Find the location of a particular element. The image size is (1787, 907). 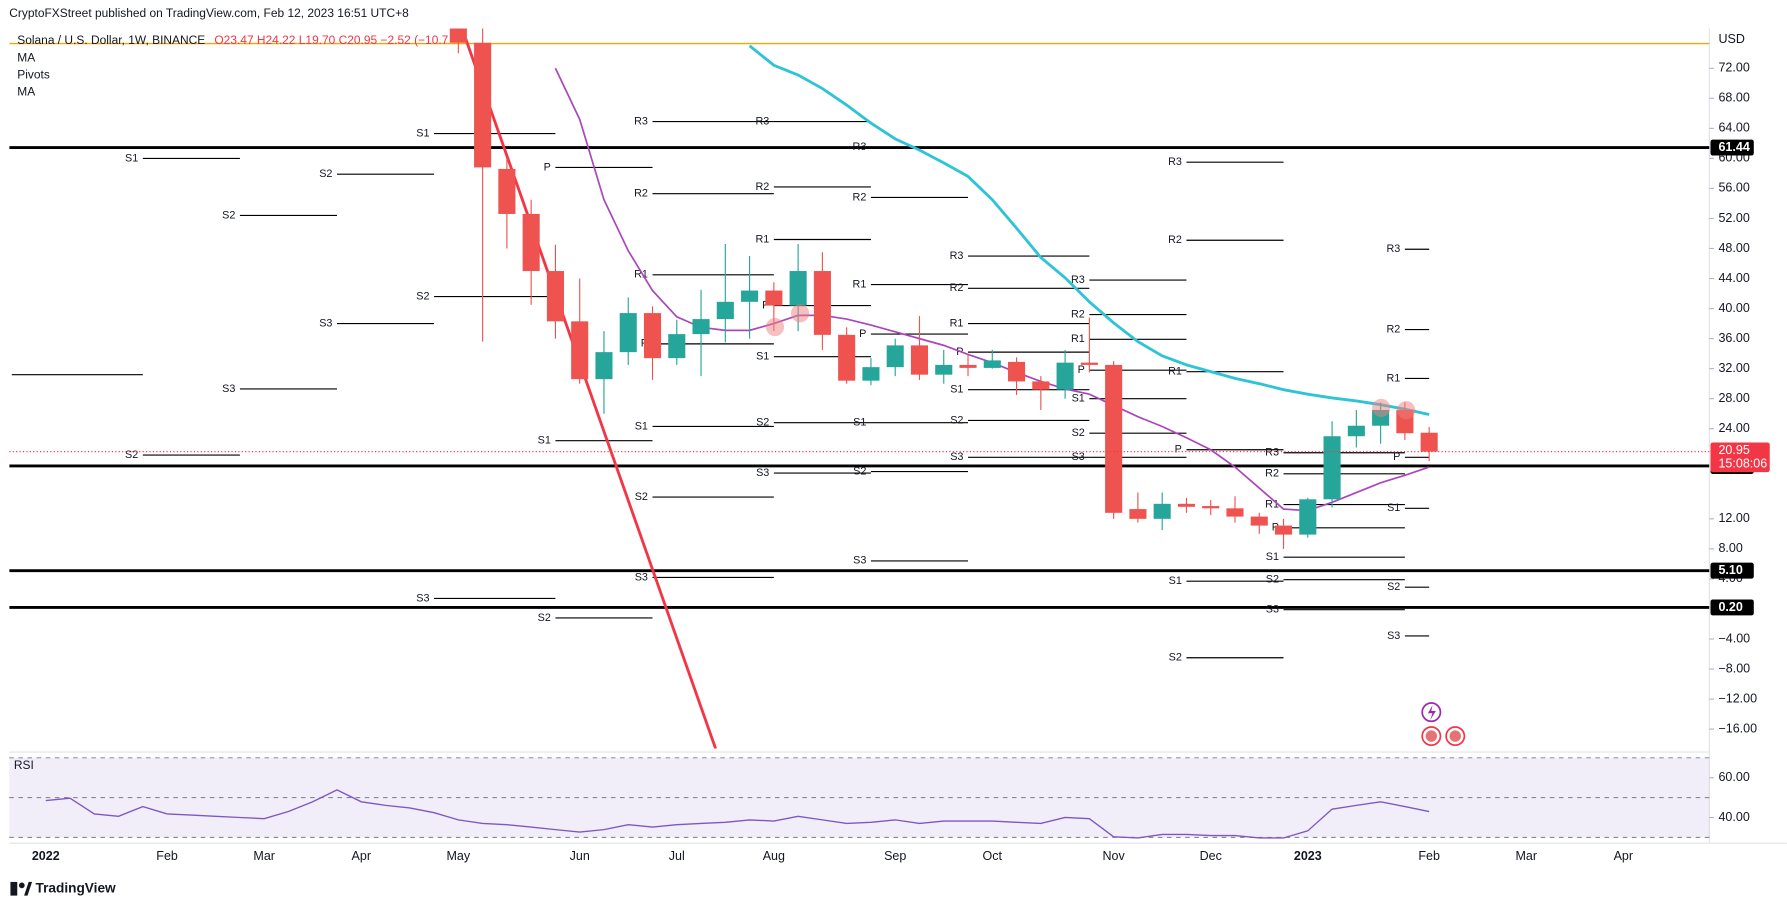

level-label: 0.20 is located at coordinates (1730, 607).